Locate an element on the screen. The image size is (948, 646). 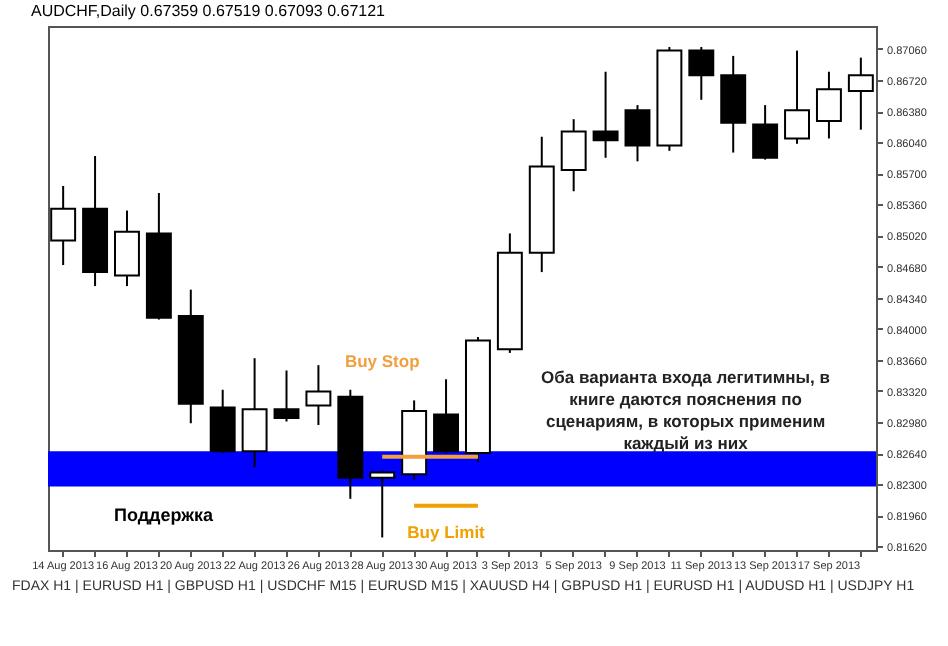
chart-title: AUDCHF,Daily 0.67359 0.67519 0.67093 0.67121 is located at coordinates (208, 11).